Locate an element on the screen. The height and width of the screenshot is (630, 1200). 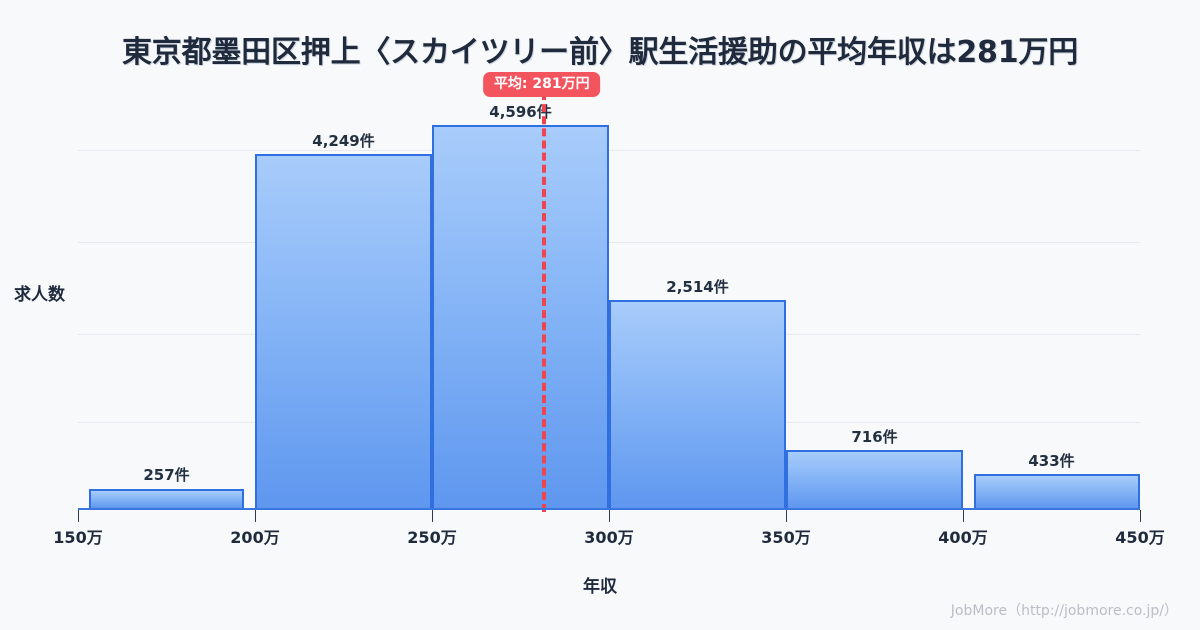
axis-baseline is located at coordinates (609, 509).